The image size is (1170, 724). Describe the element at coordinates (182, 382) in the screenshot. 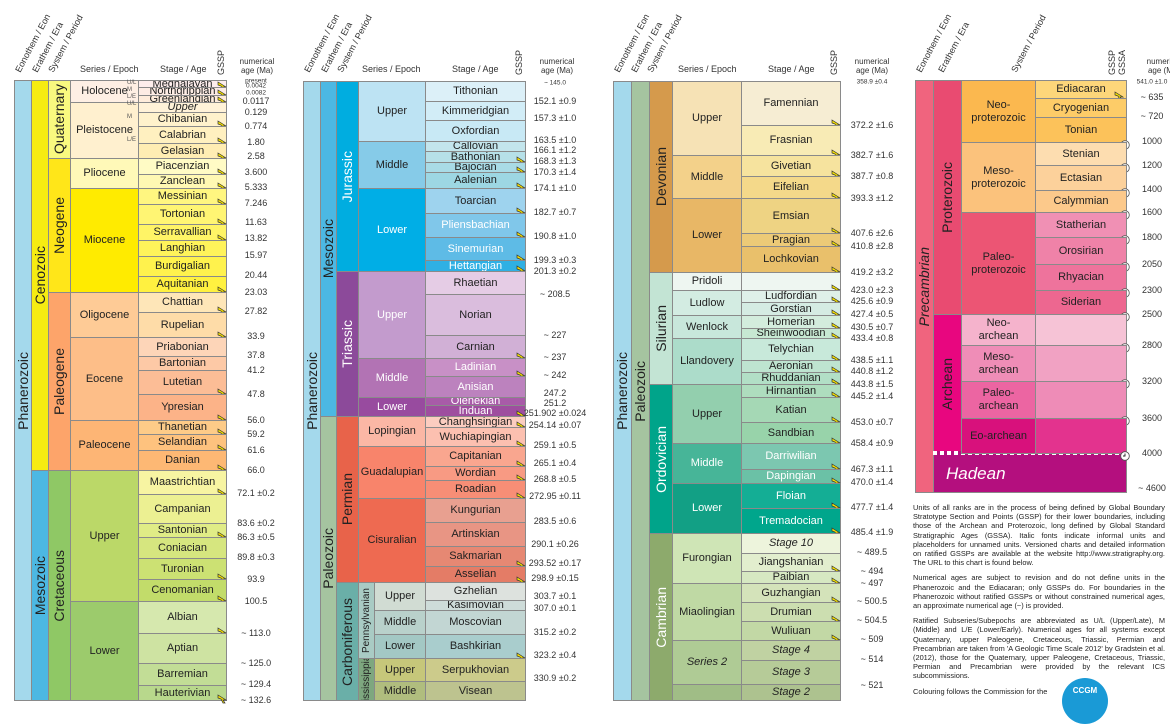

I see `stage-age-label: Lutetian` at that location.